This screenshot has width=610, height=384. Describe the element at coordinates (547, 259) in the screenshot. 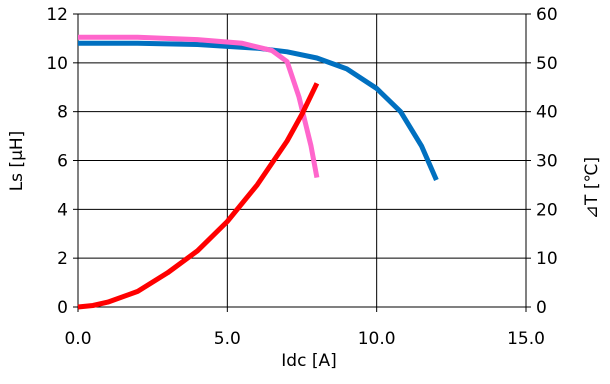

I see `y2-tick-label: 10` at that location.